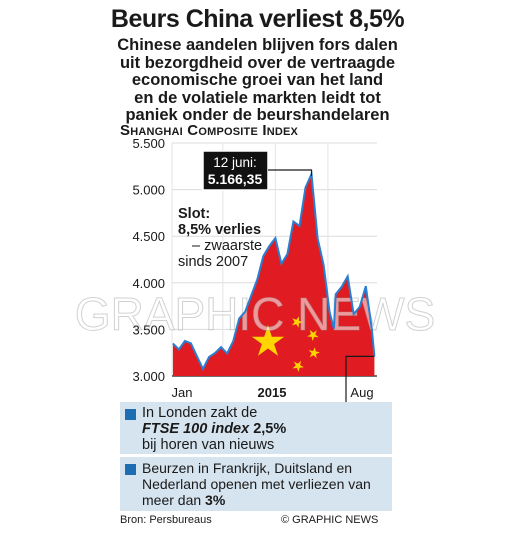 This screenshot has height=533, width=515. I want to click on slot-note-line: – zwaarste, so click(227, 246).